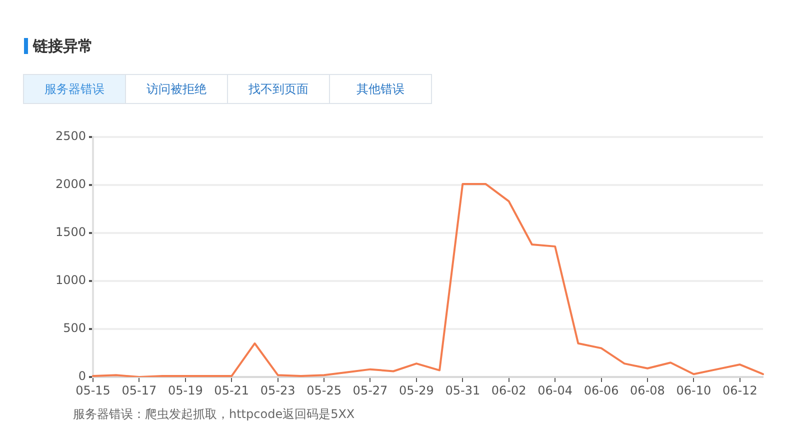 This screenshot has height=431, width=803. I want to click on x-tick-label: 06-12, so click(740, 390).